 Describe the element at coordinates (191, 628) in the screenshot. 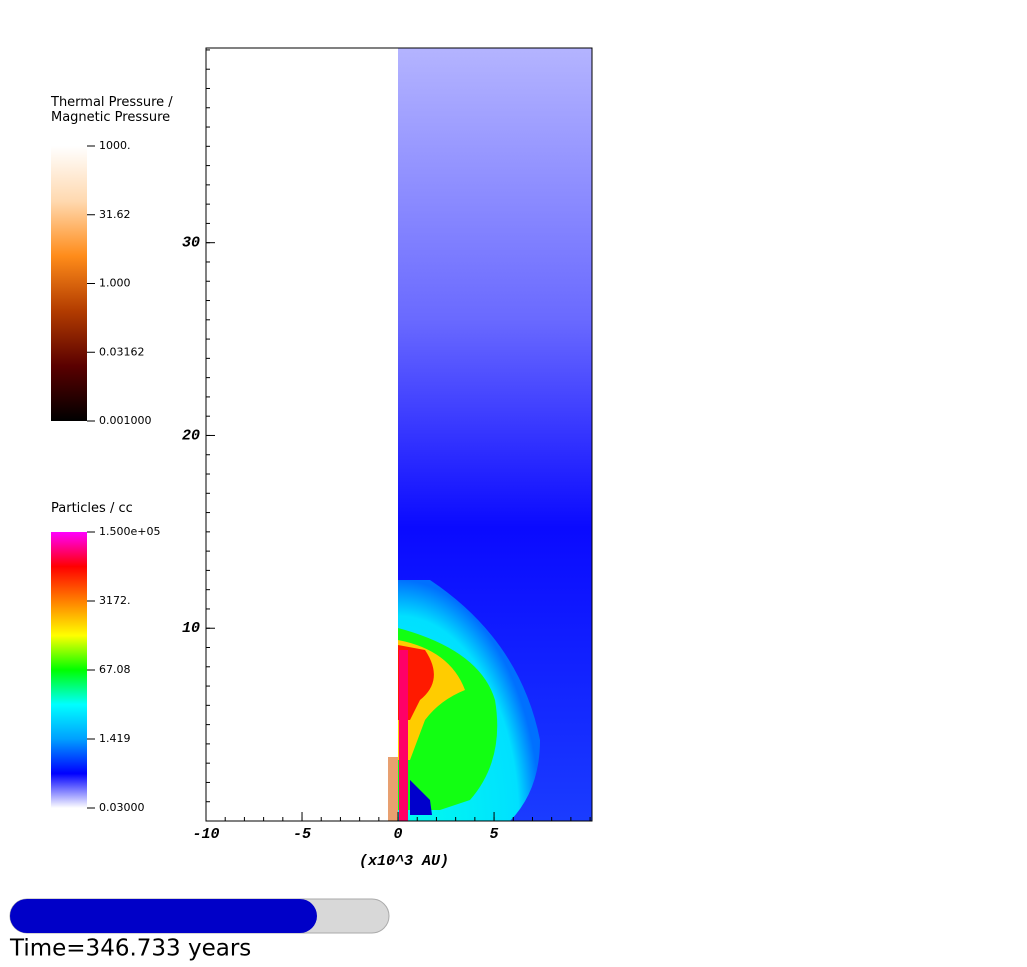

I see `y-tick-label: 10` at that location.